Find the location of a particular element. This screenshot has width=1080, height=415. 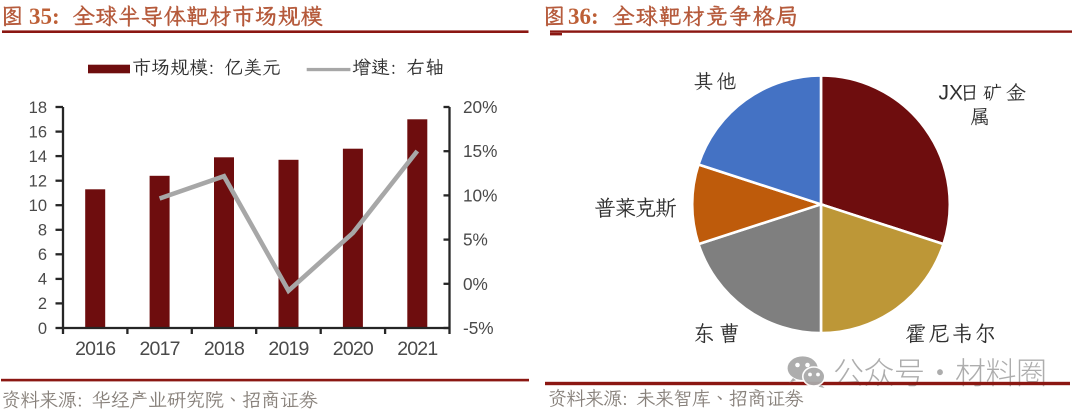

svg-text: 12 is located at coordinates (38, 182).